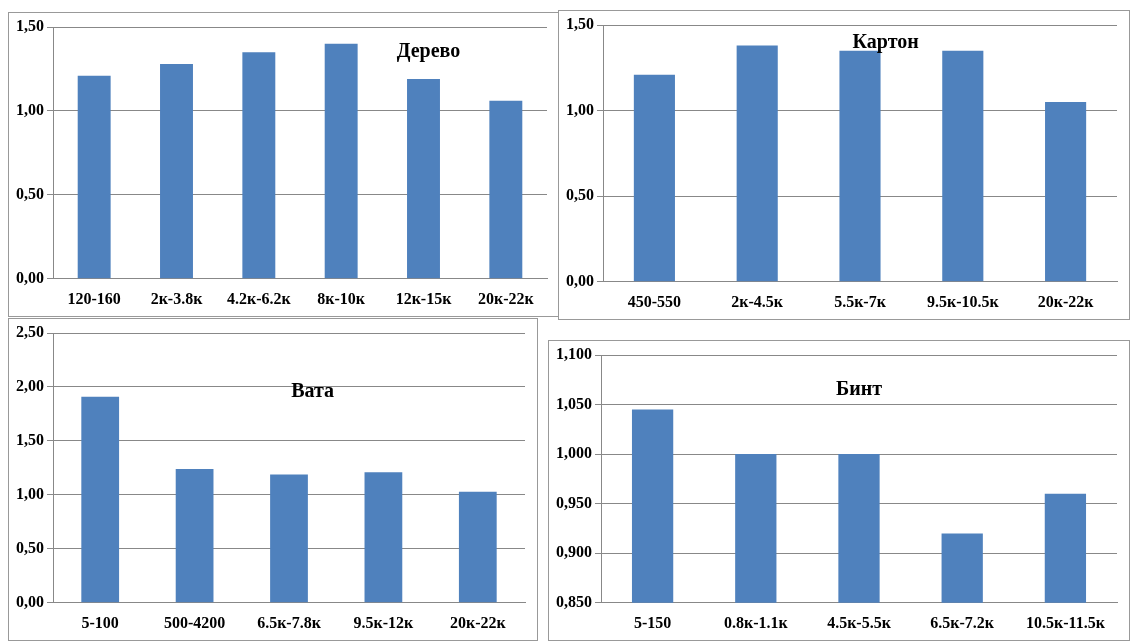 The height and width of the screenshot is (641, 1130). I want to click on x-tick-label: 9.5к-12к, so click(384, 622).